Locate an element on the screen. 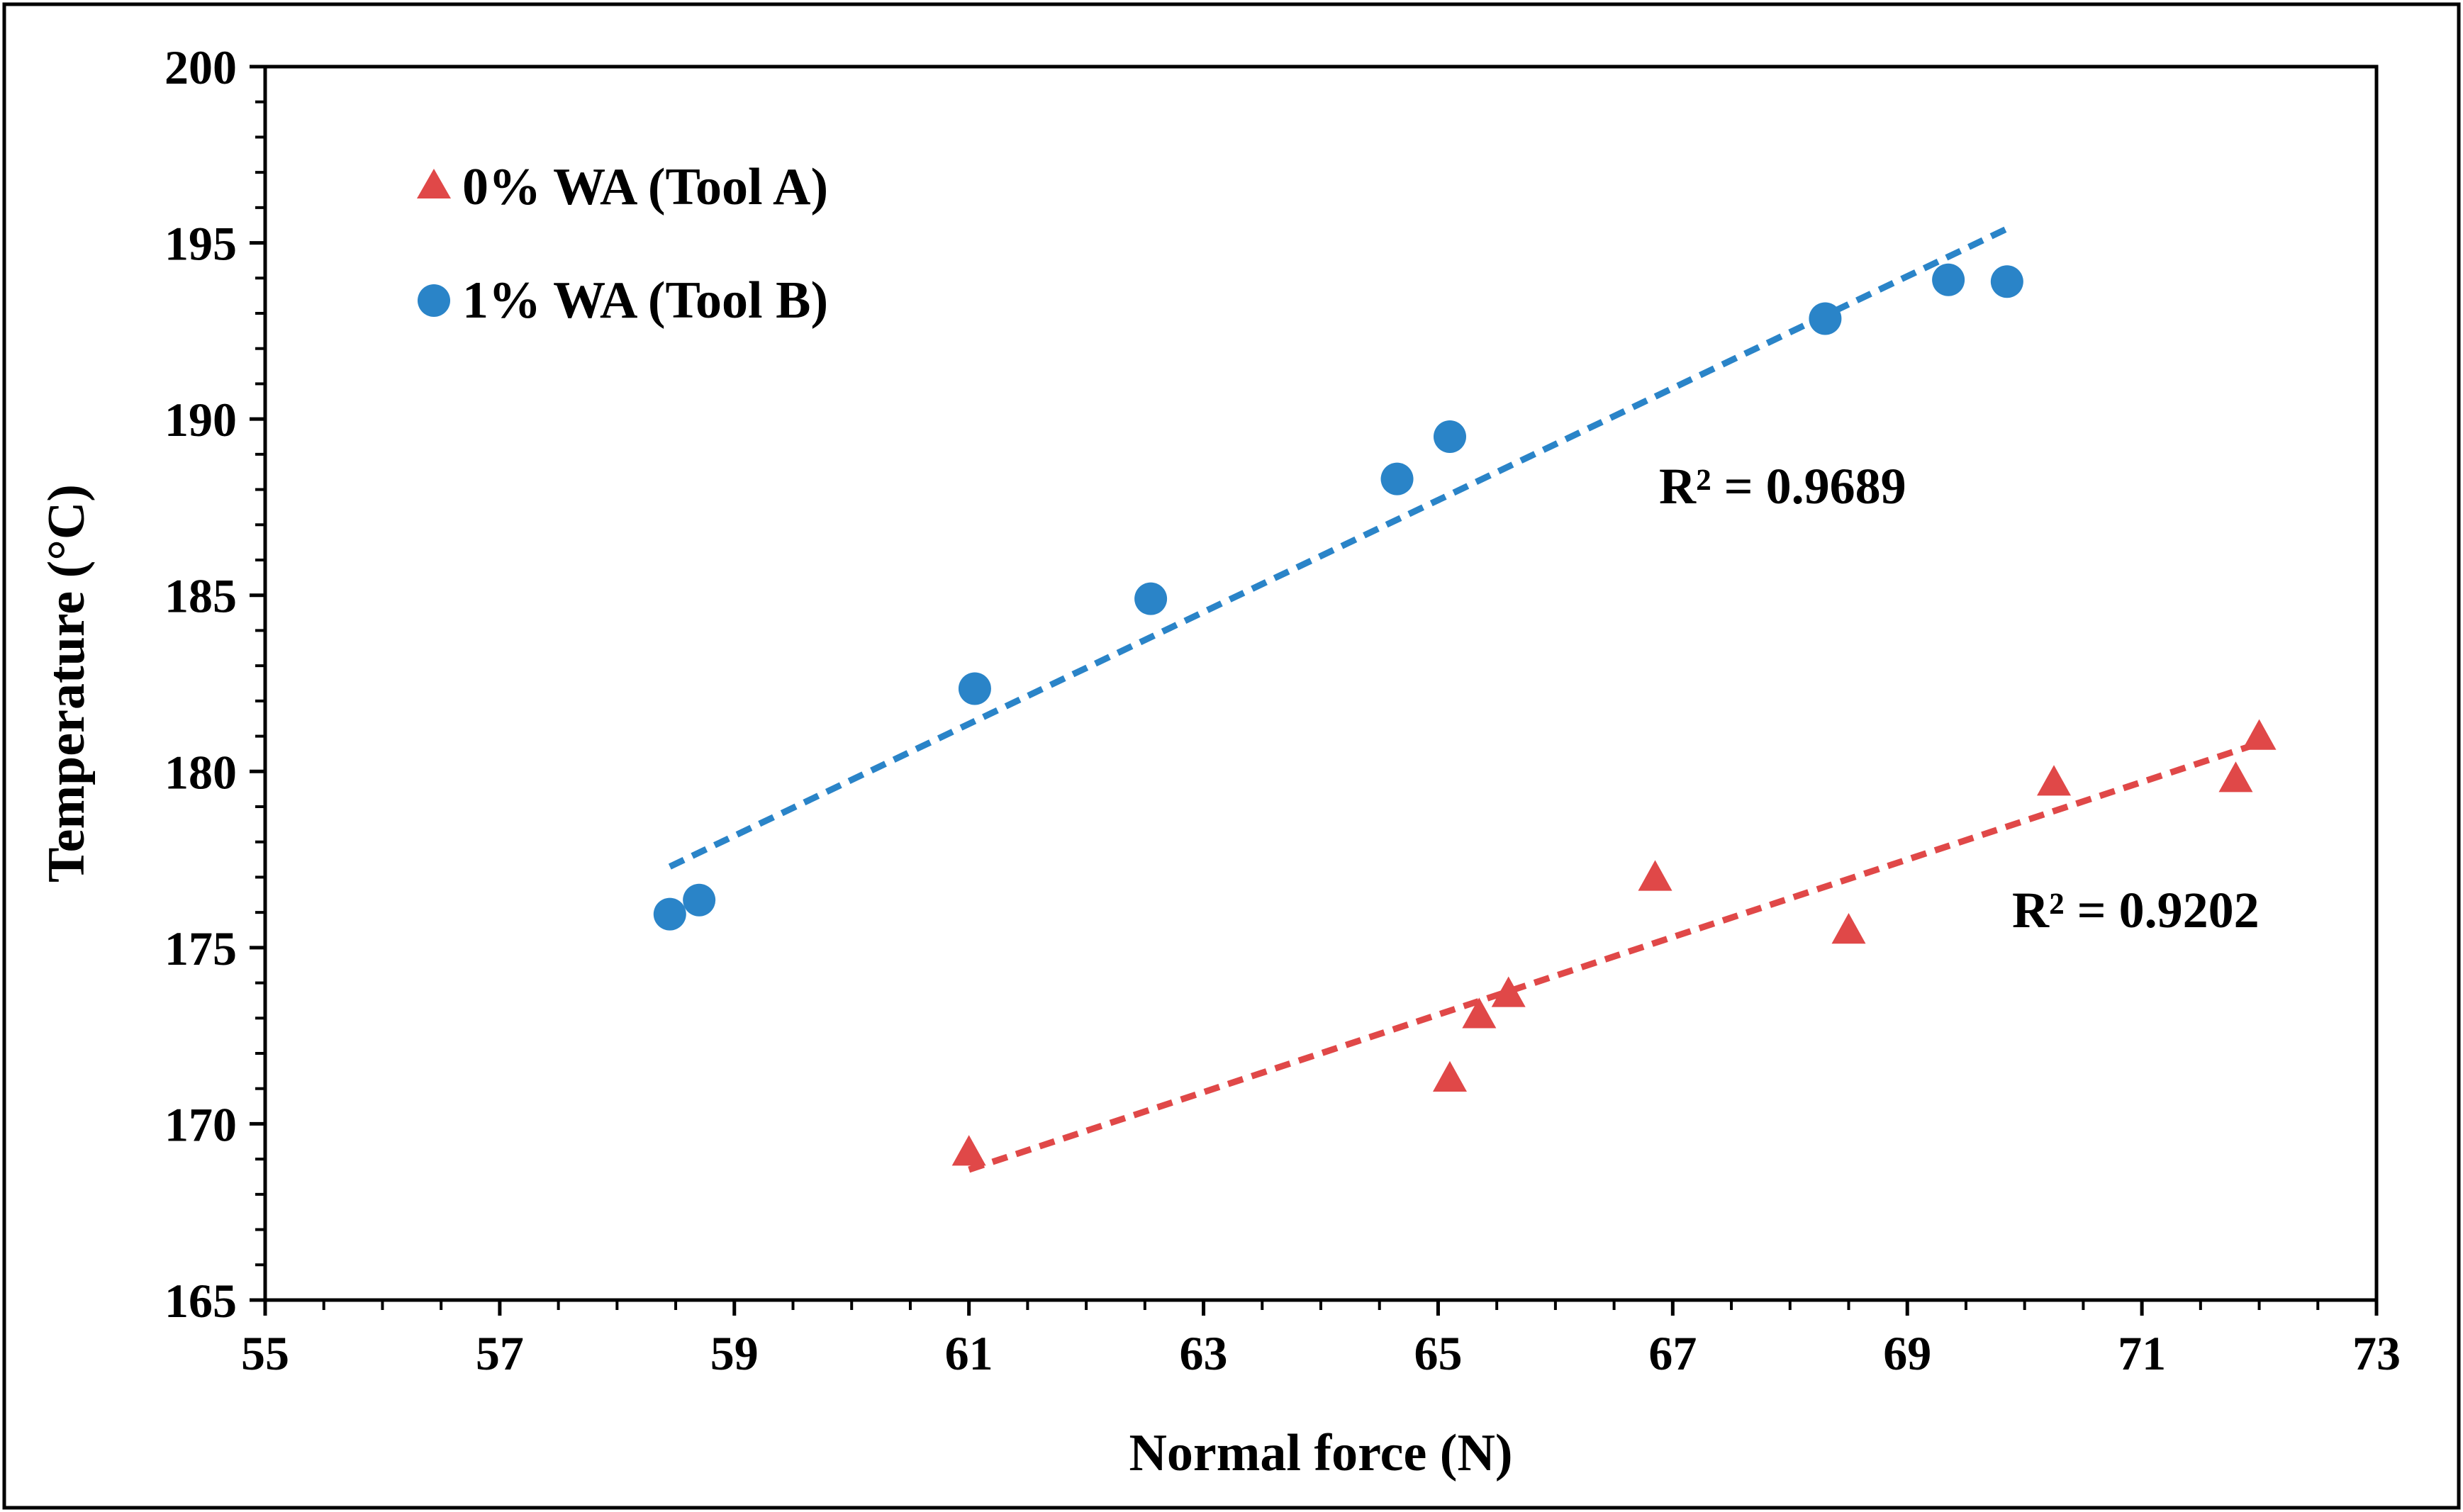 Image resolution: width=2463 pixels, height=1512 pixels. legend-label-tool-b: 1% WA (Tool B) is located at coordinates (645, 300).